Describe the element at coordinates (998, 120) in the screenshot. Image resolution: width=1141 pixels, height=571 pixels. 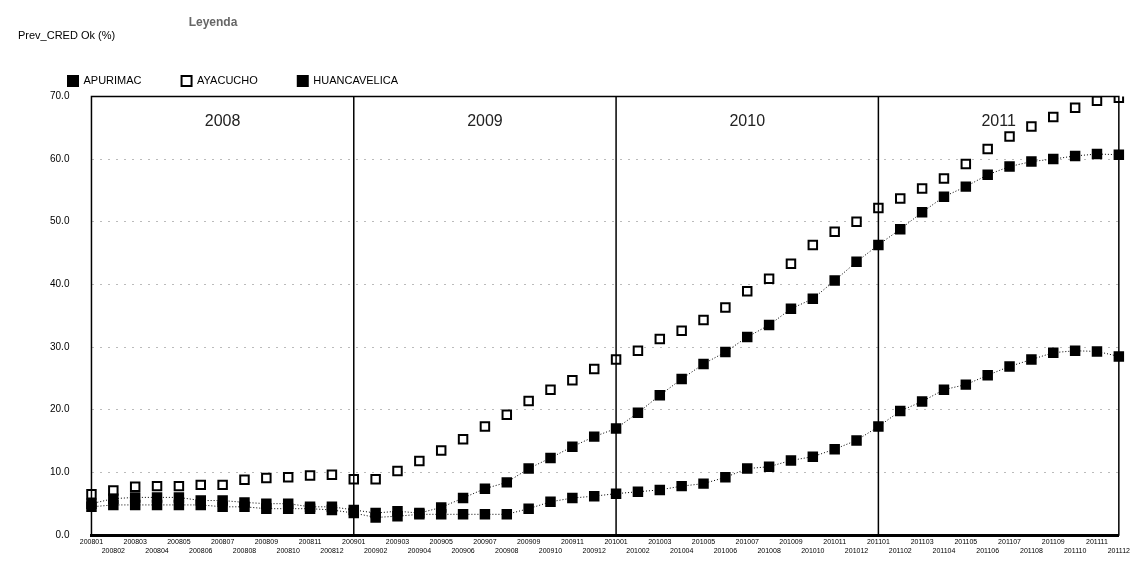
I see `annotation: 2011` at that location.